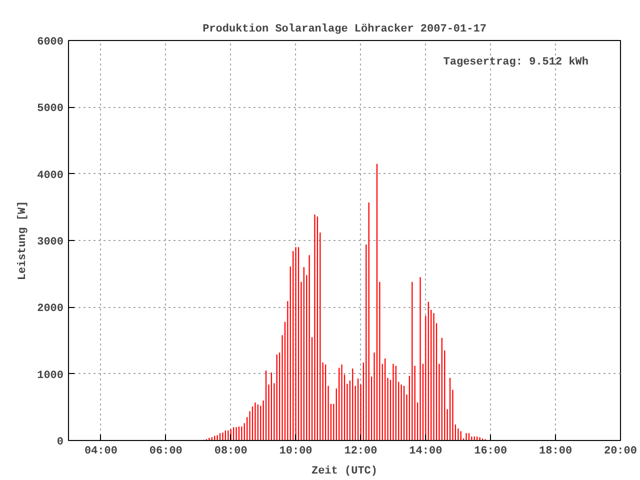 This screenshot has width=640, height=480. What do you see at coordinates (621, 452) in the screenshot?
I see `x-tick-label: 20:00` at bounding box center [621, 452].